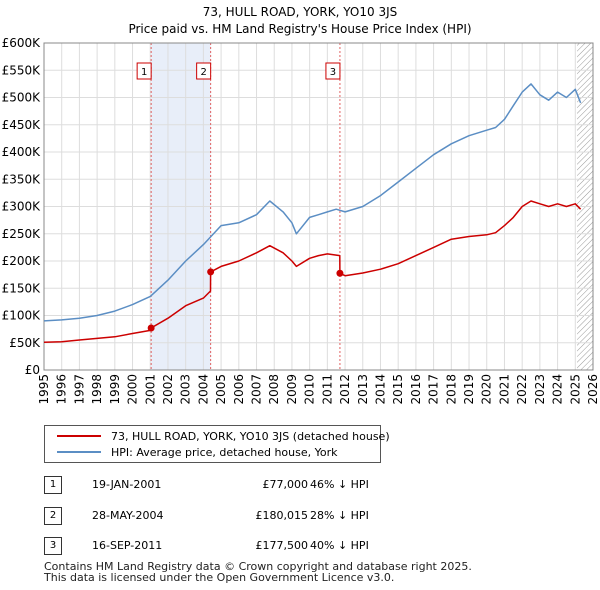 This screenshot has height=590, width=600. I want to click on x-tick-label: 2018, so click(451, 389).